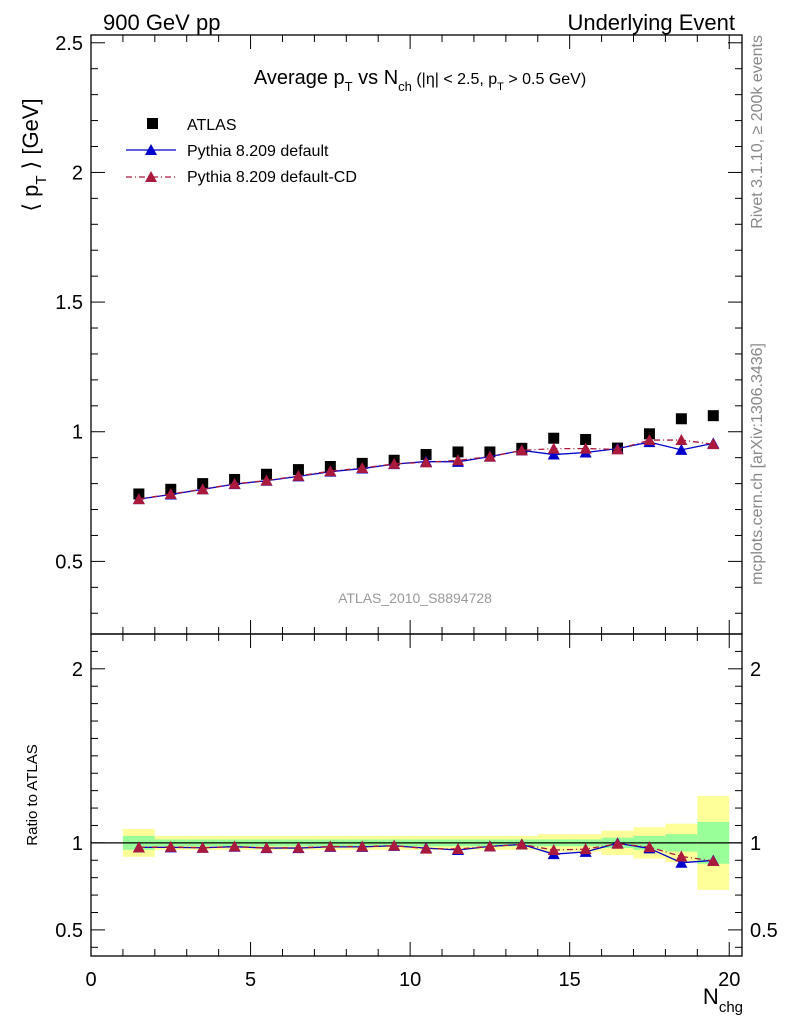 This screenshot has width=786, height=1024. Describe the element at coordinates (152, 123) in the screenshot. I see `legend-marker-atlas` at that location.